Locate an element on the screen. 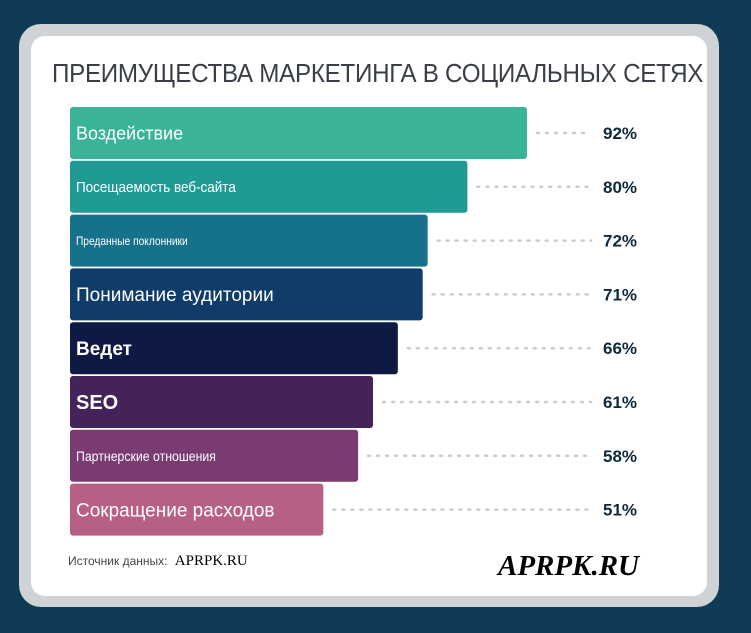 This screenshot has height=633, width=751. source-note: Источник данных: APRPK.RU is located at coordinates (158, 561).